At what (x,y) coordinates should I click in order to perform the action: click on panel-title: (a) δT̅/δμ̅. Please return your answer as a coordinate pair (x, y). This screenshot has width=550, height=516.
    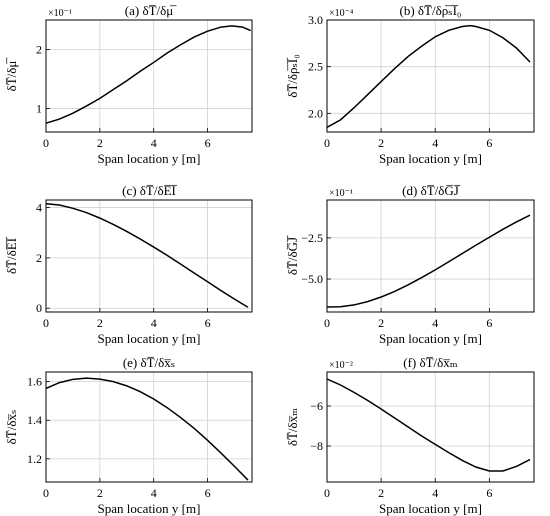
    Looking at the image, I should click on (151, 10).